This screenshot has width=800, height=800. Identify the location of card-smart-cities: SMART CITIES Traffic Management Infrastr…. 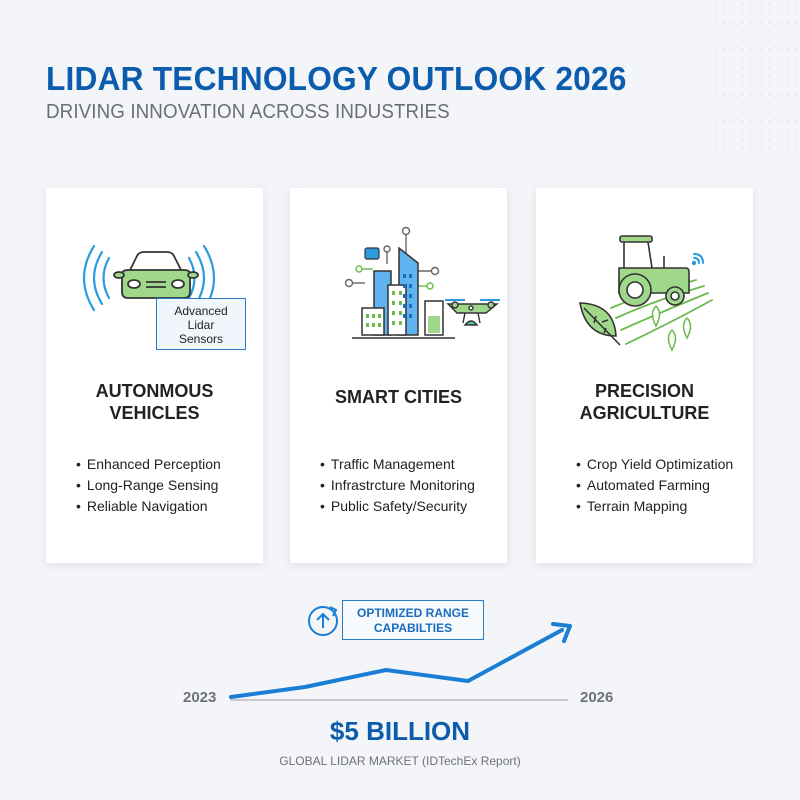
(398, 375).